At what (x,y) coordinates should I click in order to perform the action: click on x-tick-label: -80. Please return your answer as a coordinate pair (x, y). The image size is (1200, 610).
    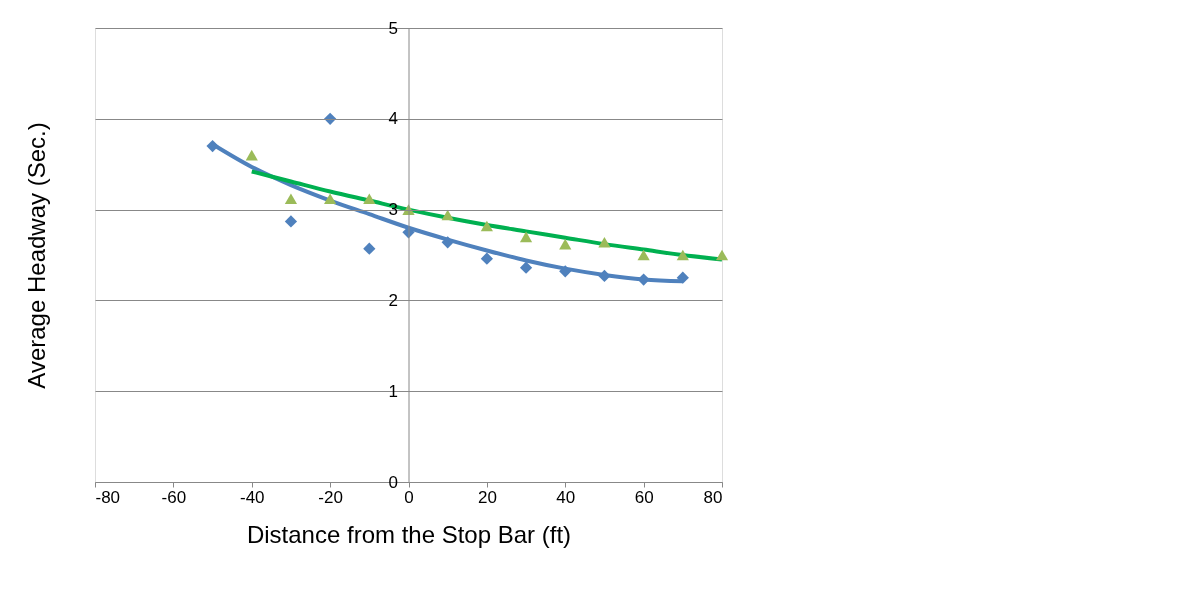
    Looking at the image, I should click on (108, 497).